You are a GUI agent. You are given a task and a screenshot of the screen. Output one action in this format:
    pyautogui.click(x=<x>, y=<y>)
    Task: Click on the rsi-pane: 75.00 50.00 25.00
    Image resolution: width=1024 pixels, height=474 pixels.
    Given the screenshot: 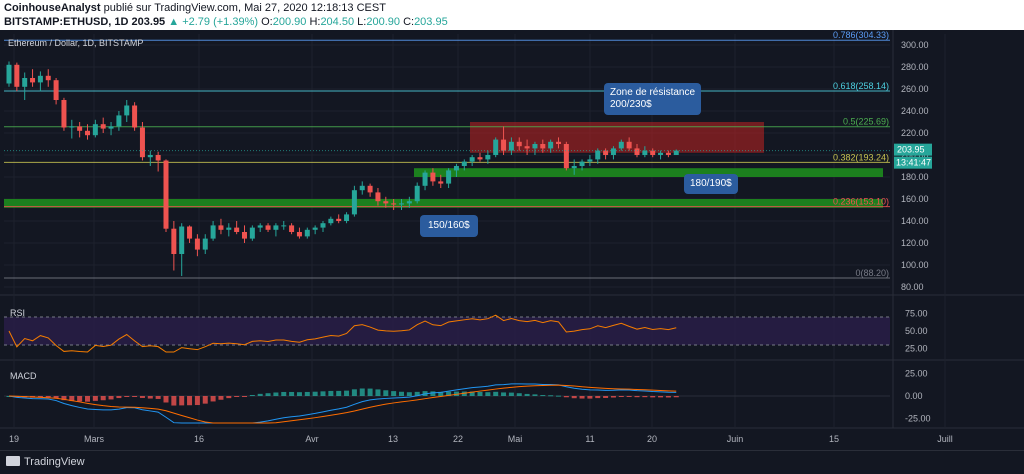 What is the action you would take?
    pyautogui.click(x=466, y=331)
    